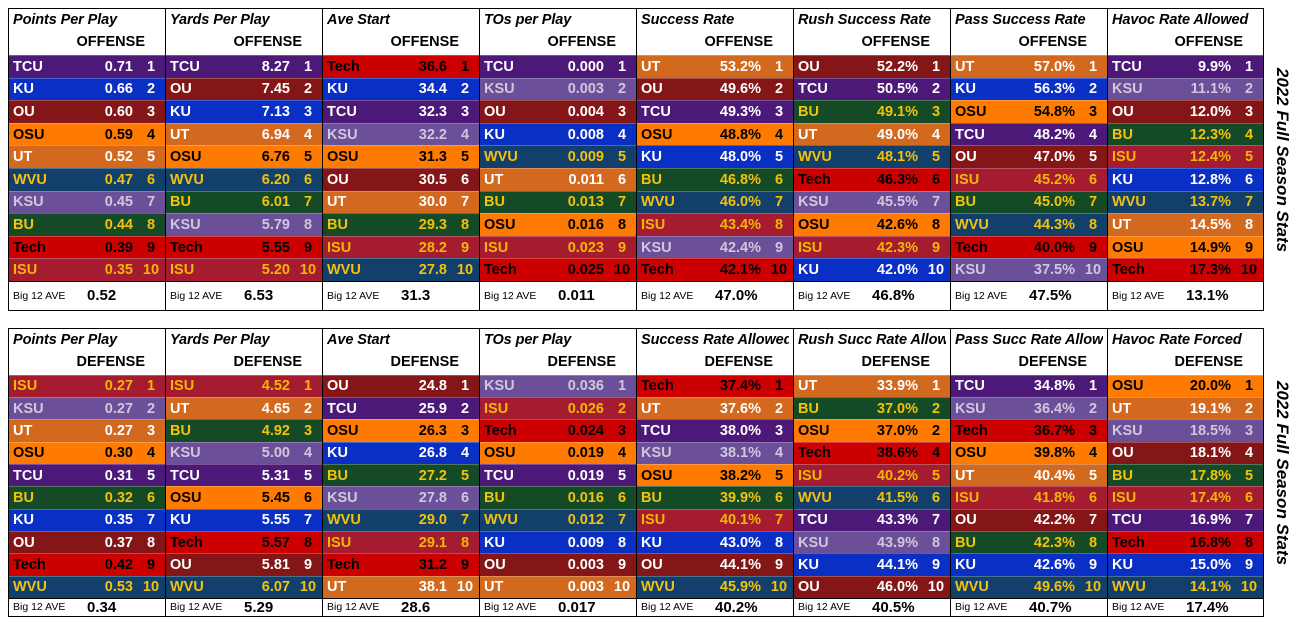 Image resolution: width=1300 pixels, height=627 pixels. What do you see at coordinates (897, 247) in the screenshot?
I see `stat-value: 42.3%` at bounding box center [897, 247].